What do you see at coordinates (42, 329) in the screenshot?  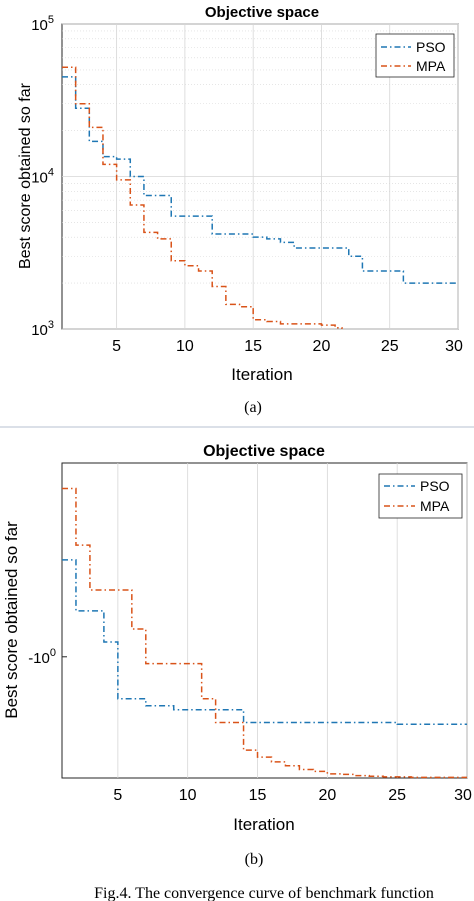 I see `y-tick-label-a-0: 10³` at bounding box center [42, 329].